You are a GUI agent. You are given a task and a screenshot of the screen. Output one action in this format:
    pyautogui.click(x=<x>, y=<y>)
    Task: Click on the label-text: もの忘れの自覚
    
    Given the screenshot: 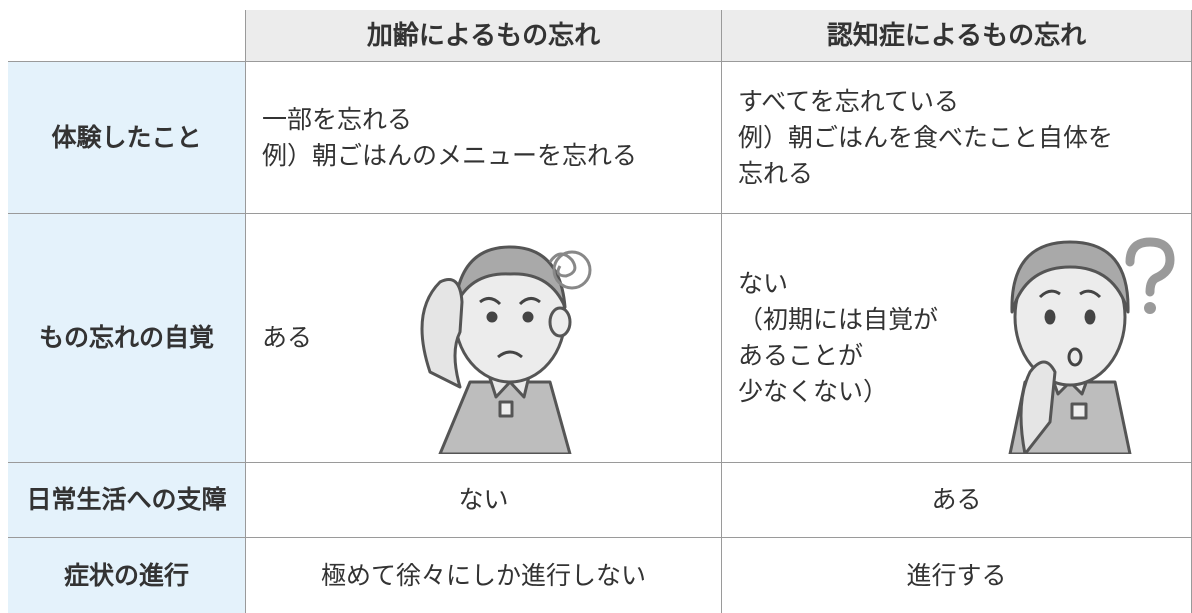 What is the action you would take?
    pyautogui.click(x=126, y=337)
    